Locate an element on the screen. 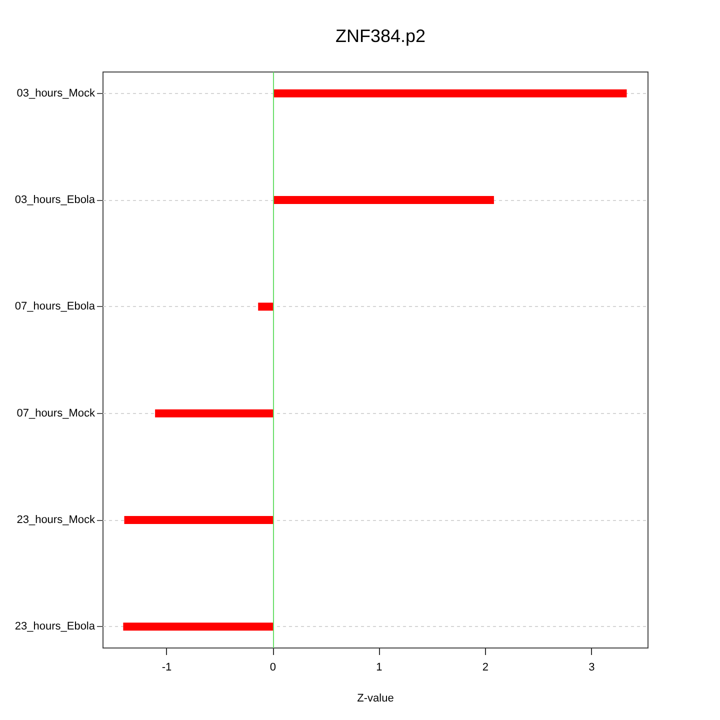  x-axis-title: Z-value is located at coordinates (375, 698).